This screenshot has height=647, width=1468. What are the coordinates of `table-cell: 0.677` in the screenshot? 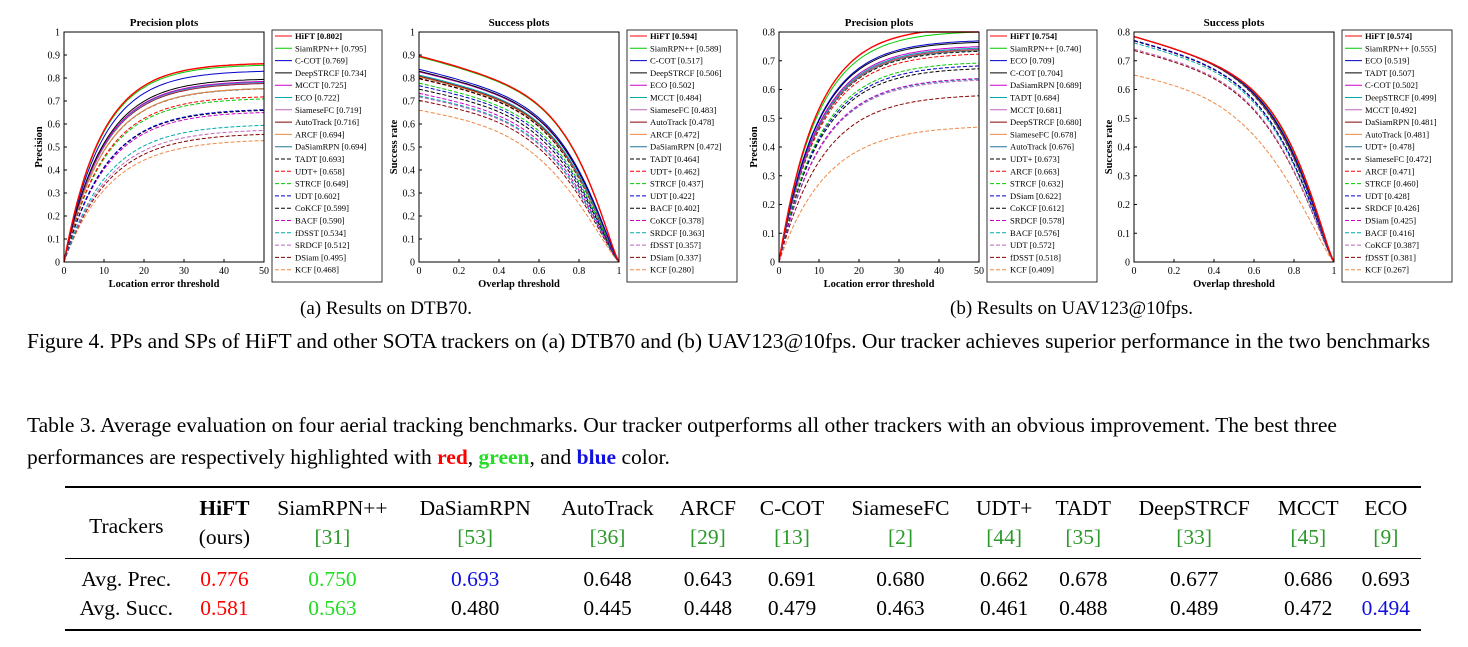 It's located at (1194, 579).